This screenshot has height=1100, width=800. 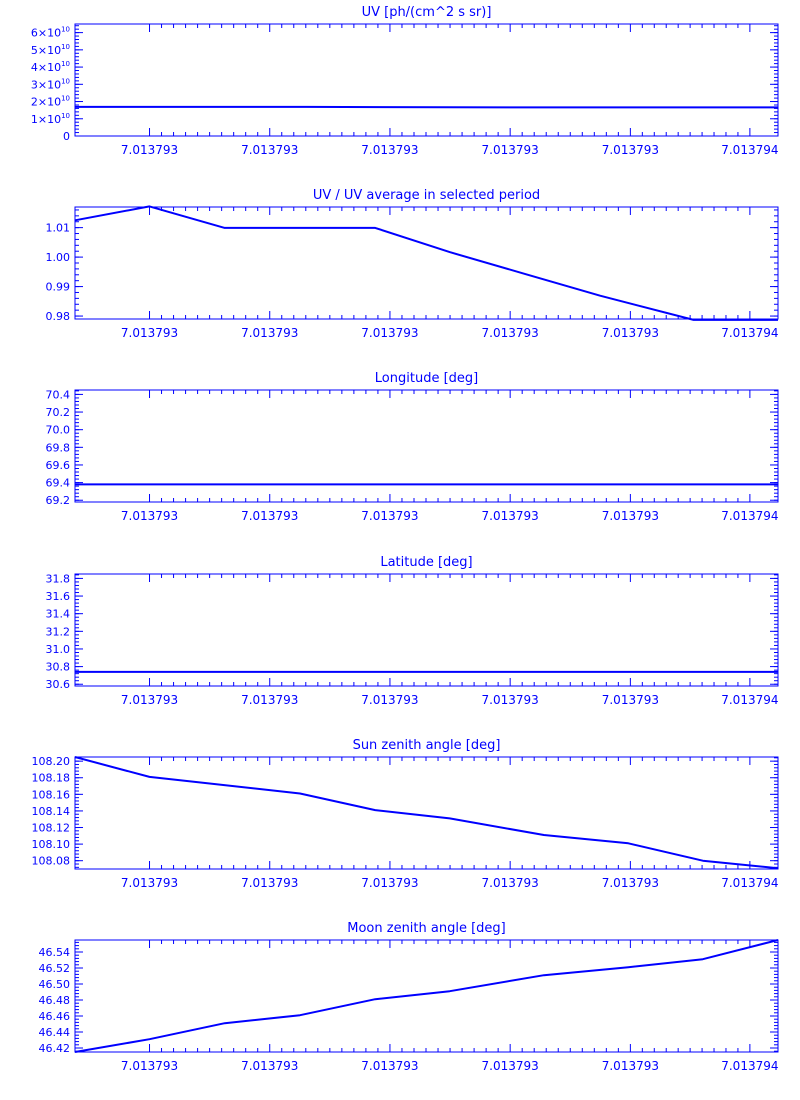 I want to click on y-tick-base: 2×10, so click(x=46, y=102).